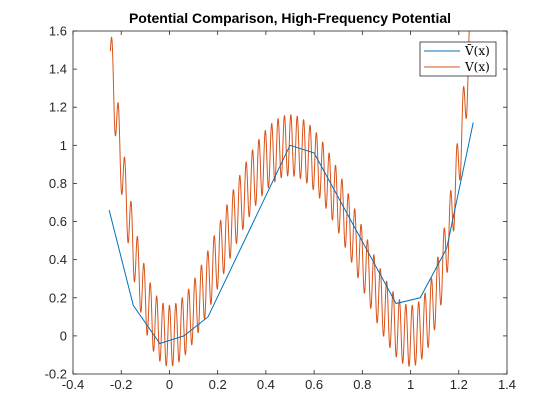 The height and width of the screenshot is (420, 560). Describe the element at coordinates (477, 50) in the screenshot. I see `legend-label-vbar: V̄(x)` at that location.